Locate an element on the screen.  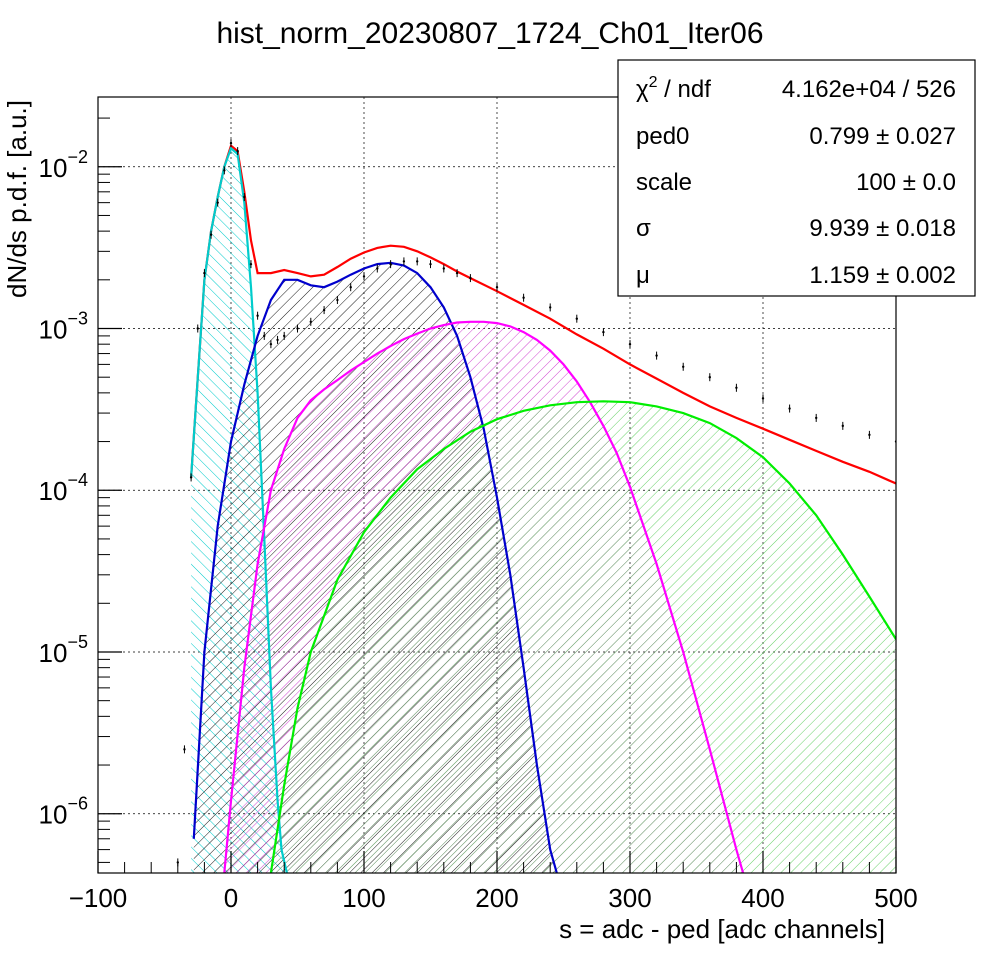
stats-box-frame is located at coordinates (796, 178).